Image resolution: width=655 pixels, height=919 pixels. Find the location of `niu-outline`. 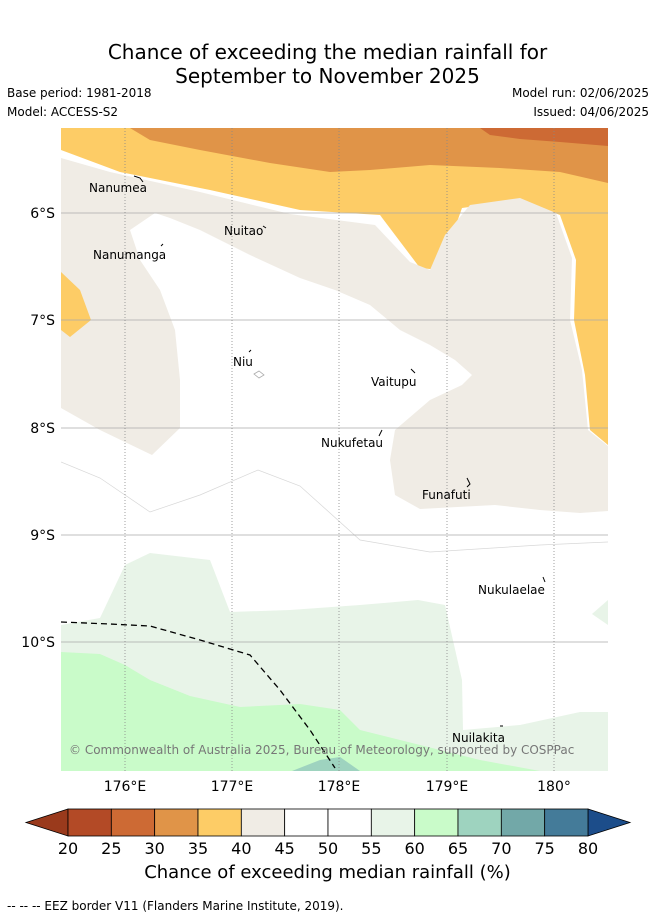

niu-outline is located at coordinates (259, 374).